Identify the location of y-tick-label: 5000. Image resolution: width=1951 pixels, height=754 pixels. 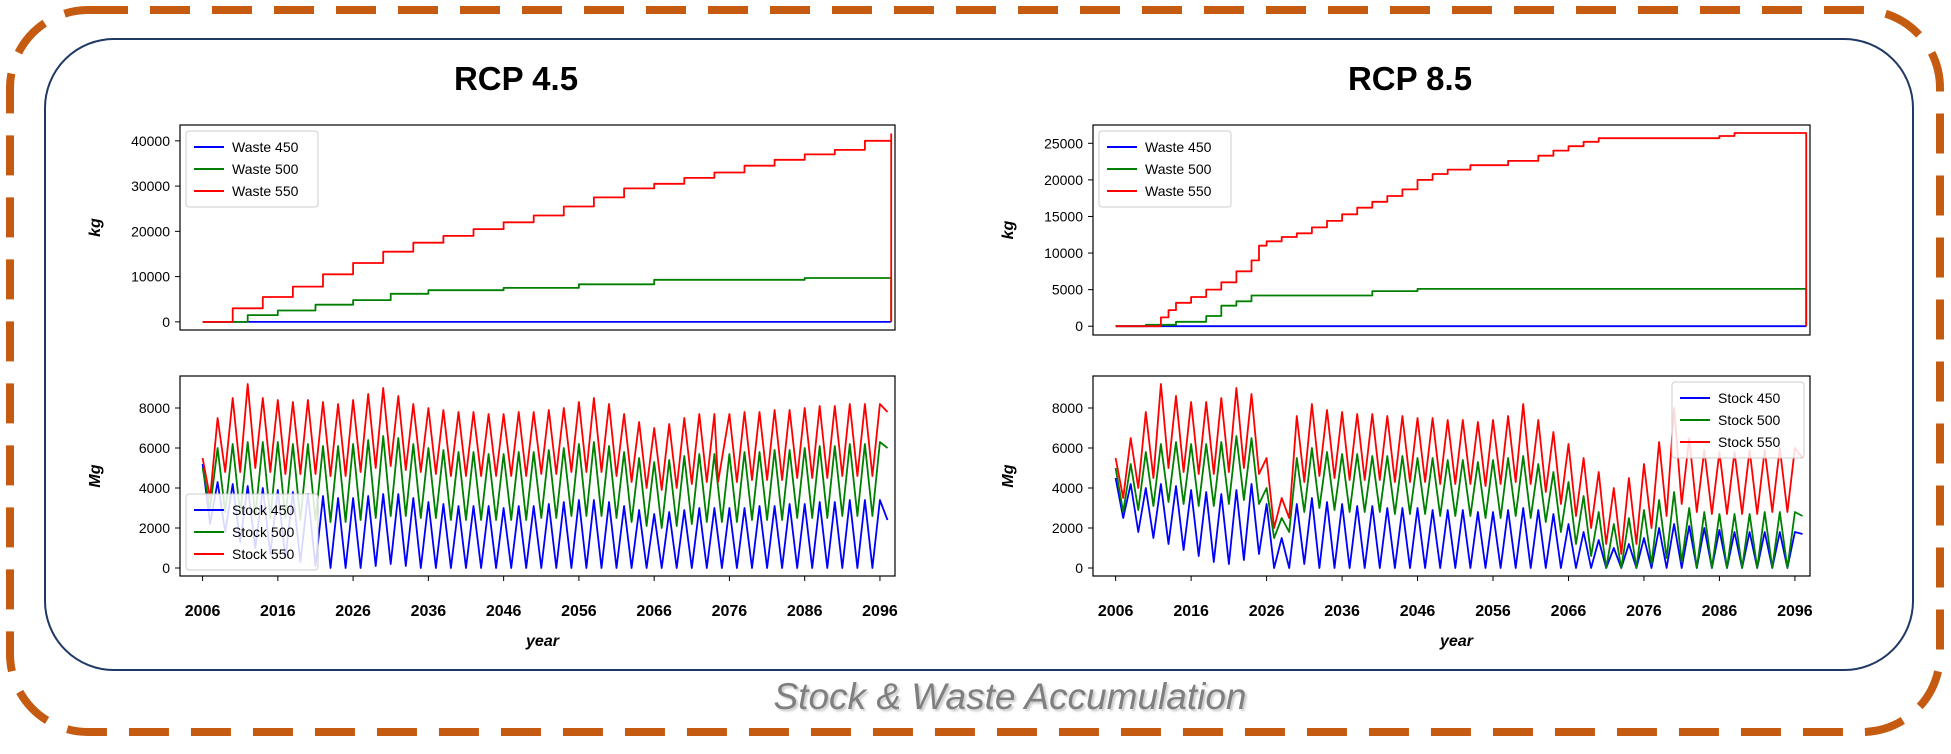
(1067, 290).